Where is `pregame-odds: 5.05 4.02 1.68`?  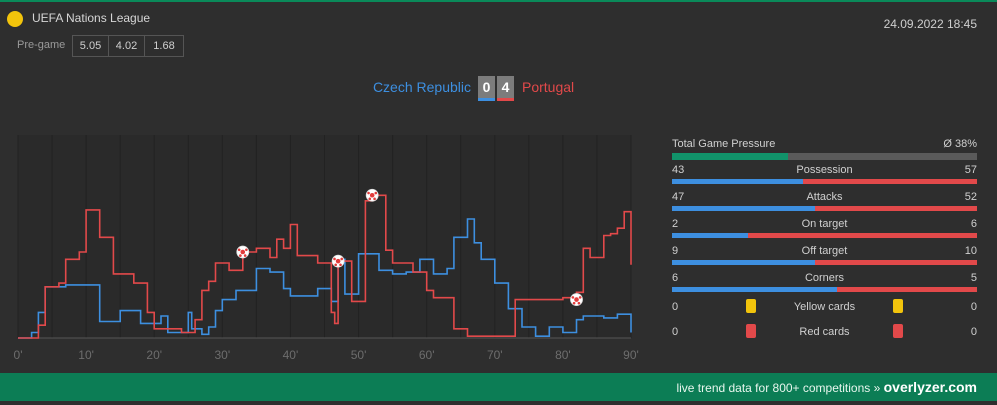 pregame-odds: 5.05 4.02 1.68 is located at coordinates (128, 46).